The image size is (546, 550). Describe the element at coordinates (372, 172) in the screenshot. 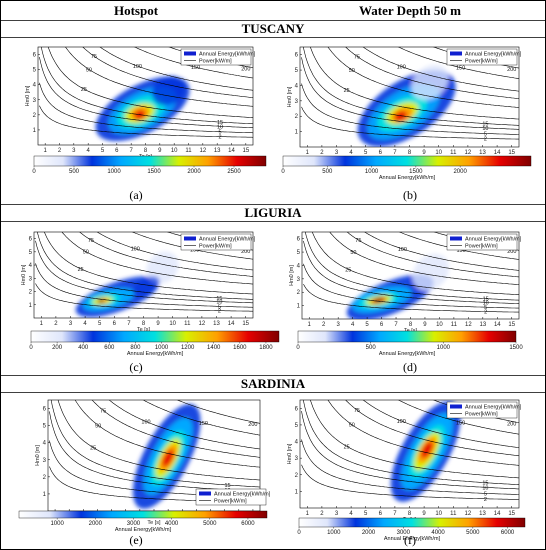

I see `colorbar-tick-label: 1000` at that location.